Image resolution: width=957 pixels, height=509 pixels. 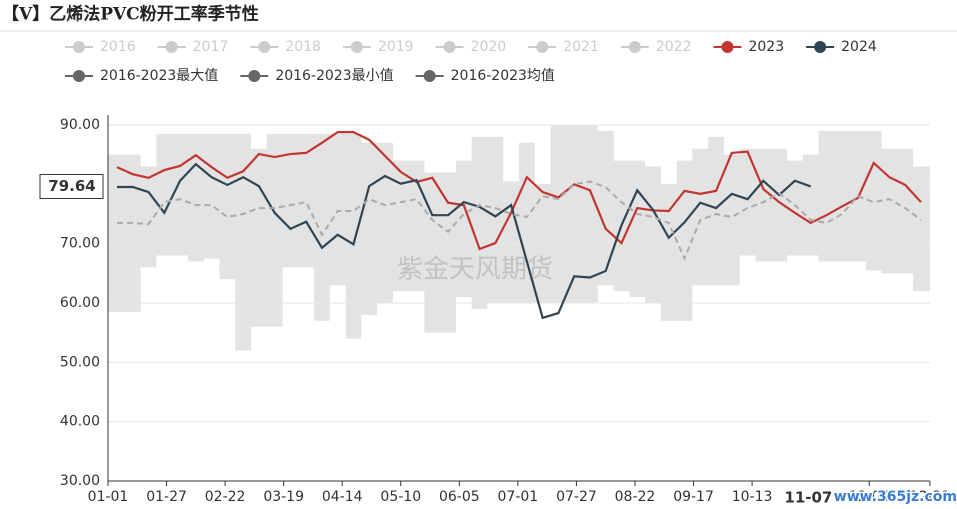 What do you see at coordinates (303, 47) in the screenshot?
I see `legend-label: 2018` at bounding box center [303, 47].